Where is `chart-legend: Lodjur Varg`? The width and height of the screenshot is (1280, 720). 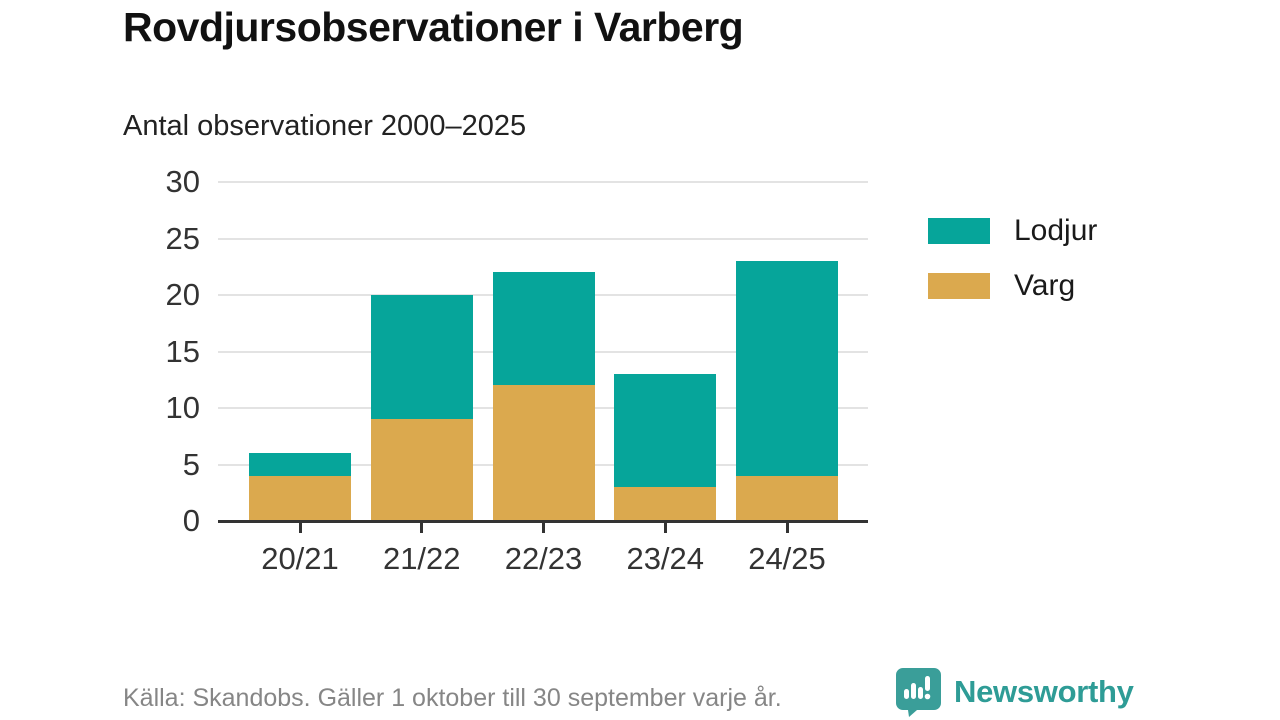
chart-legend: Lodjur Varg is located at coordinates (1012, 269).